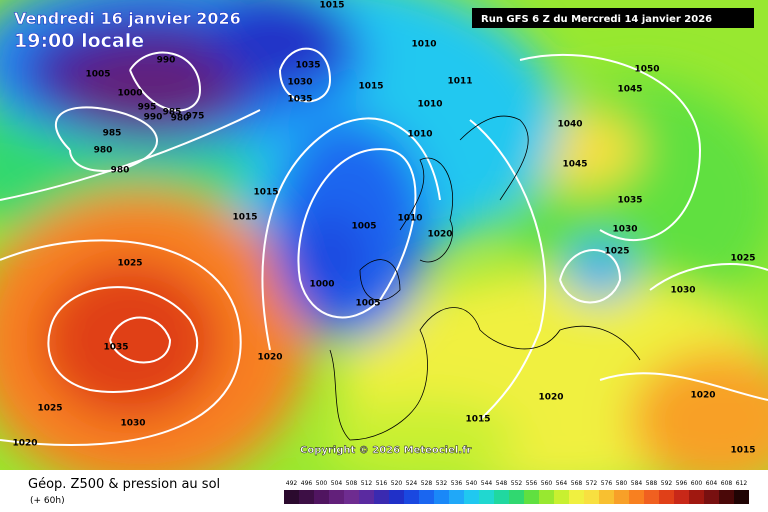 The height and width of the screenshot is (512, 768). I want to click on scale-label: 500, so click(322, 483).